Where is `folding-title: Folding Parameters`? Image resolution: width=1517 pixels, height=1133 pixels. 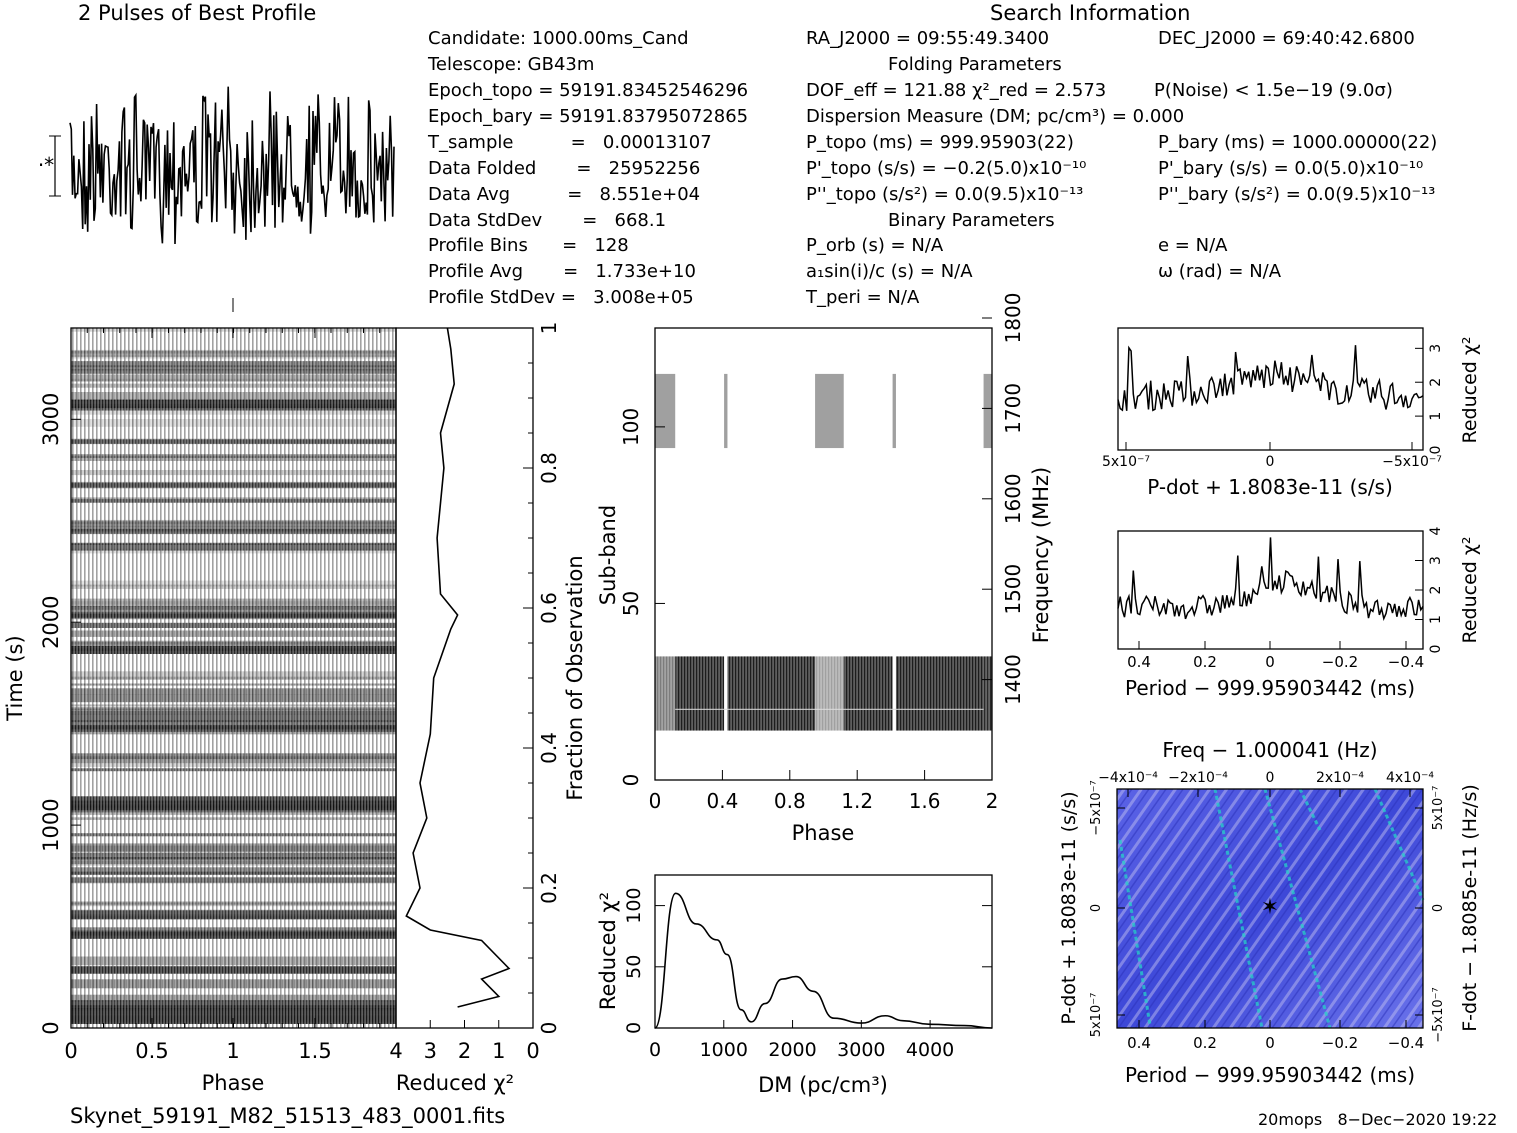
folding-title: Folding Parameters is located at coordinates (975, 64).